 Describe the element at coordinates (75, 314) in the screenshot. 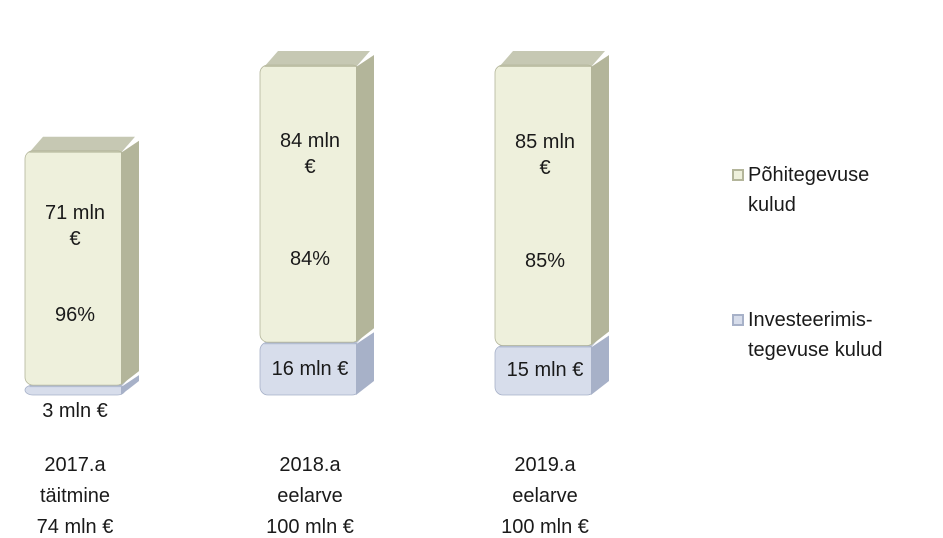

I see `share-label: 96%` at that location.